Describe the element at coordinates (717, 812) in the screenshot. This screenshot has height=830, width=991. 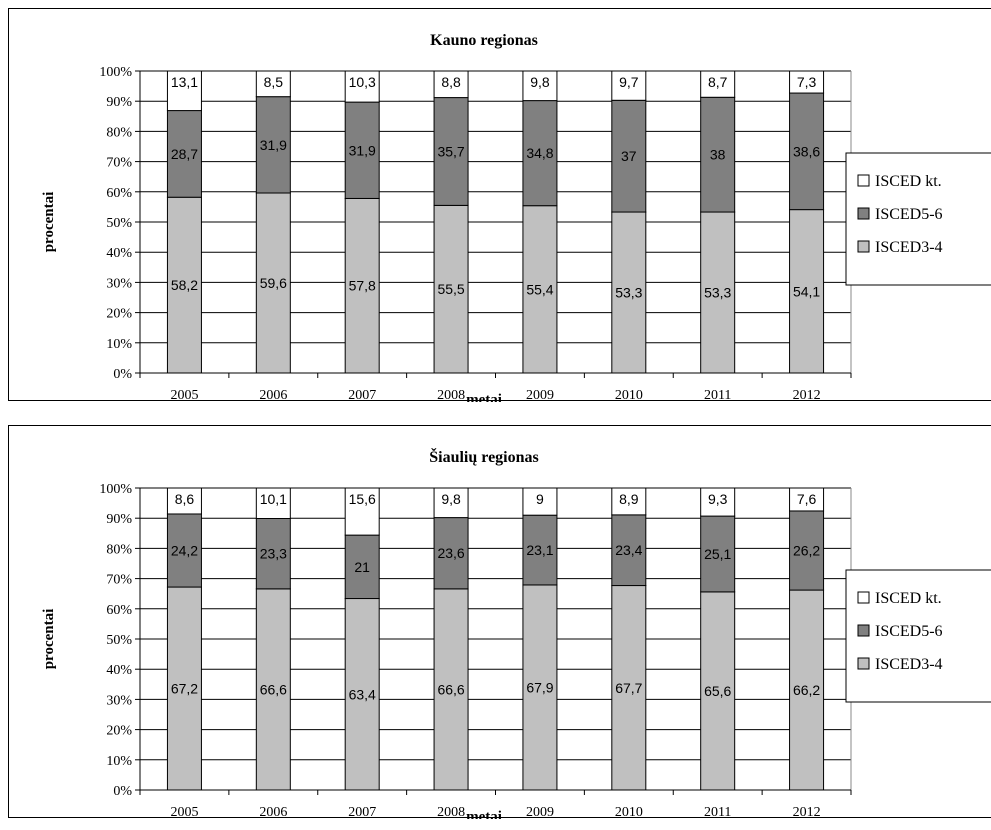
I see `x-tick-label: 2011` at that location.